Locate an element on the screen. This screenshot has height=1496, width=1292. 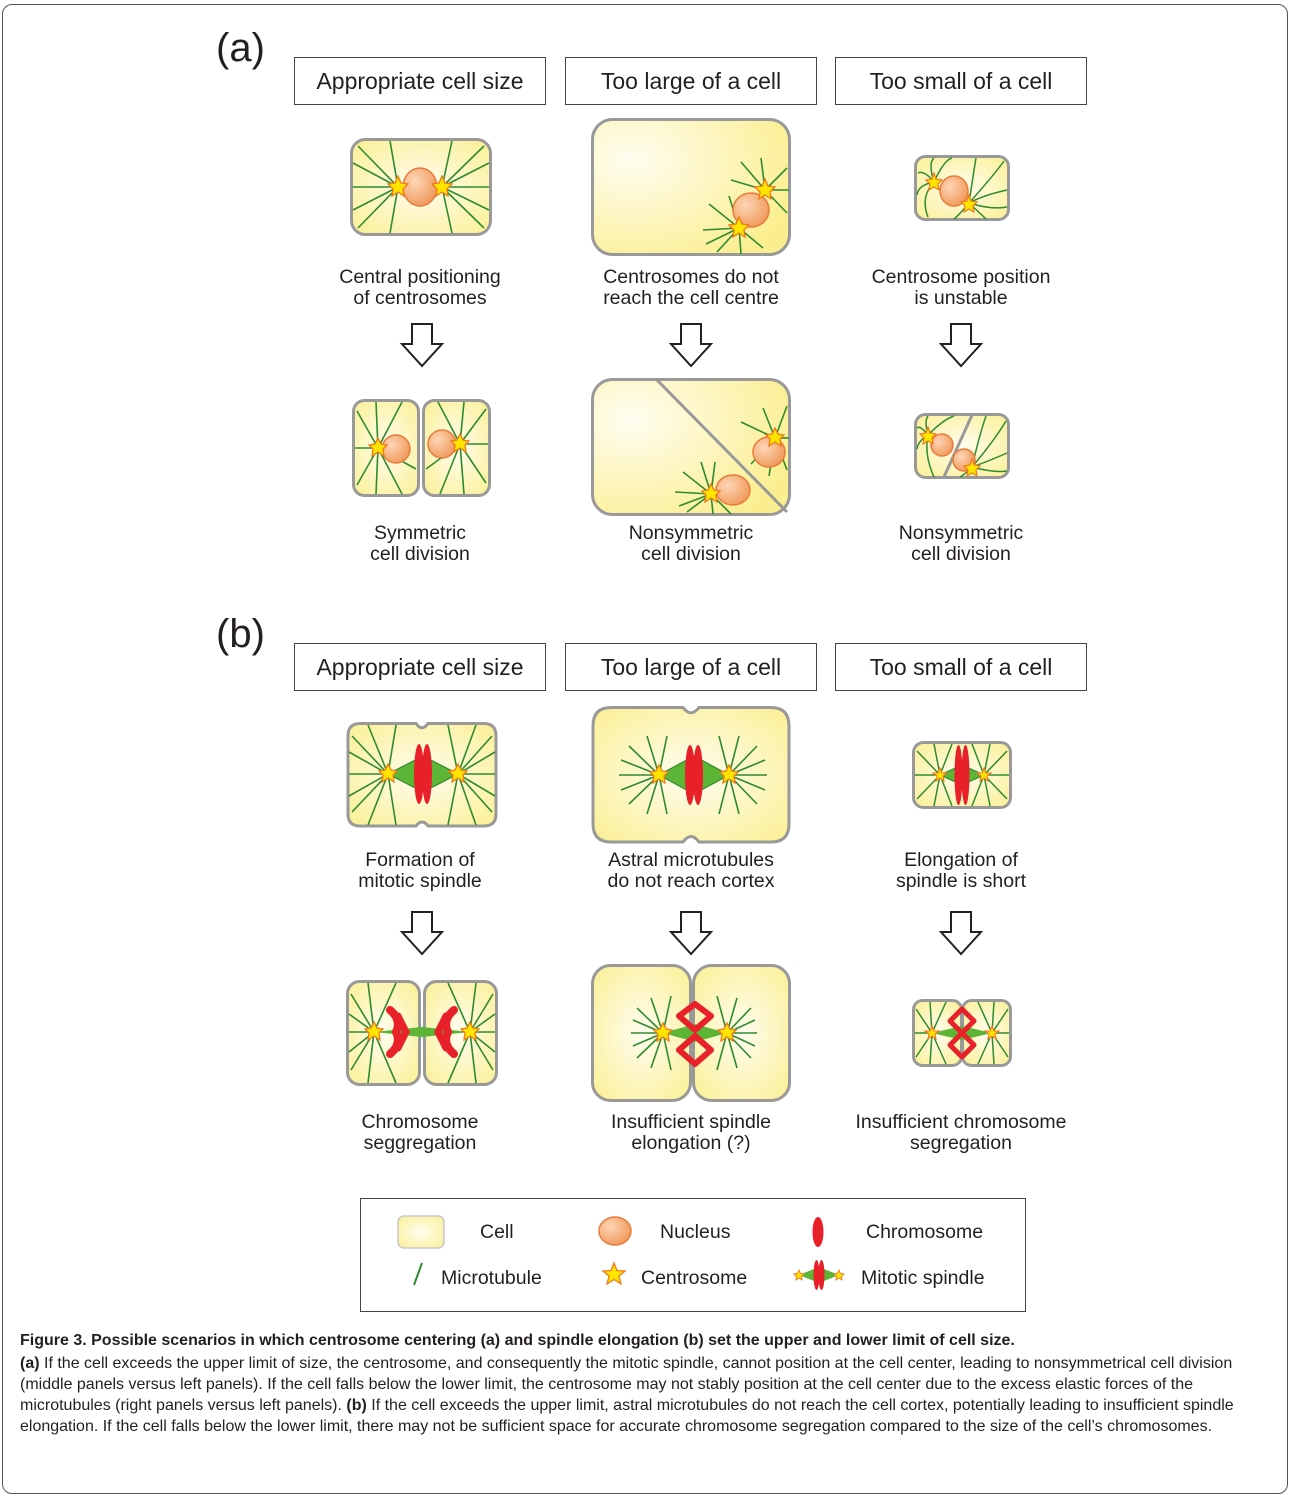
header-b-too-small: Too small of a cell is located at coordinates (961, 667).